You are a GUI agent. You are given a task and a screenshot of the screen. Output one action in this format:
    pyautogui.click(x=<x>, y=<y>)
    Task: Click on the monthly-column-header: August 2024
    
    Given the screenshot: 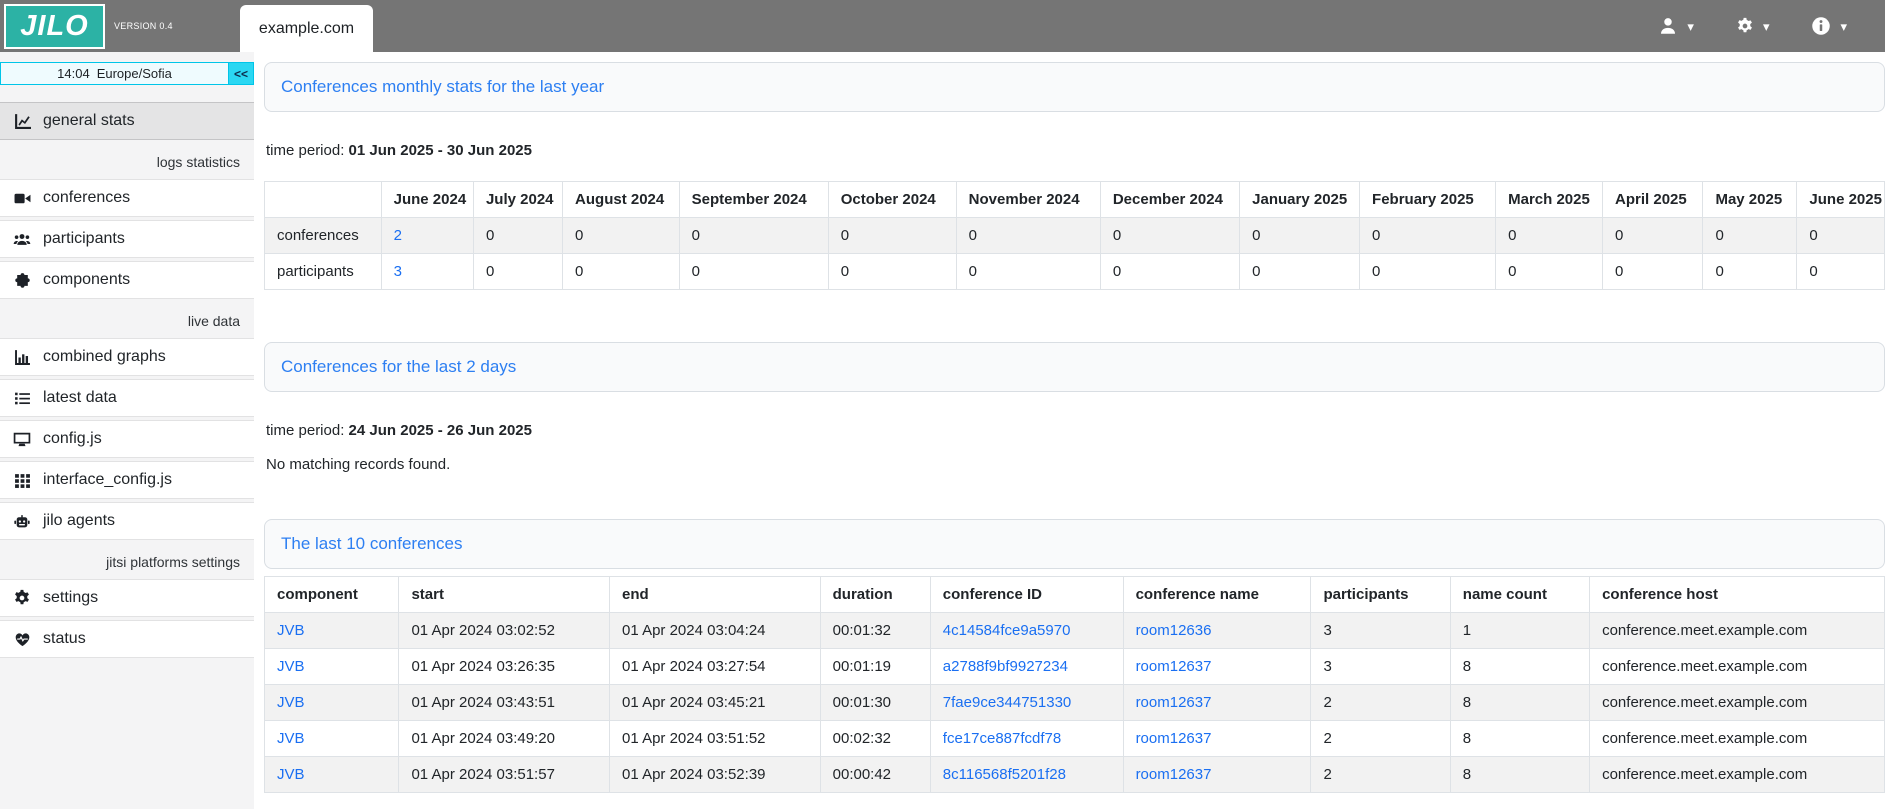 What is the action you would take?
    pyautogui.click(x=621, y=199)
    